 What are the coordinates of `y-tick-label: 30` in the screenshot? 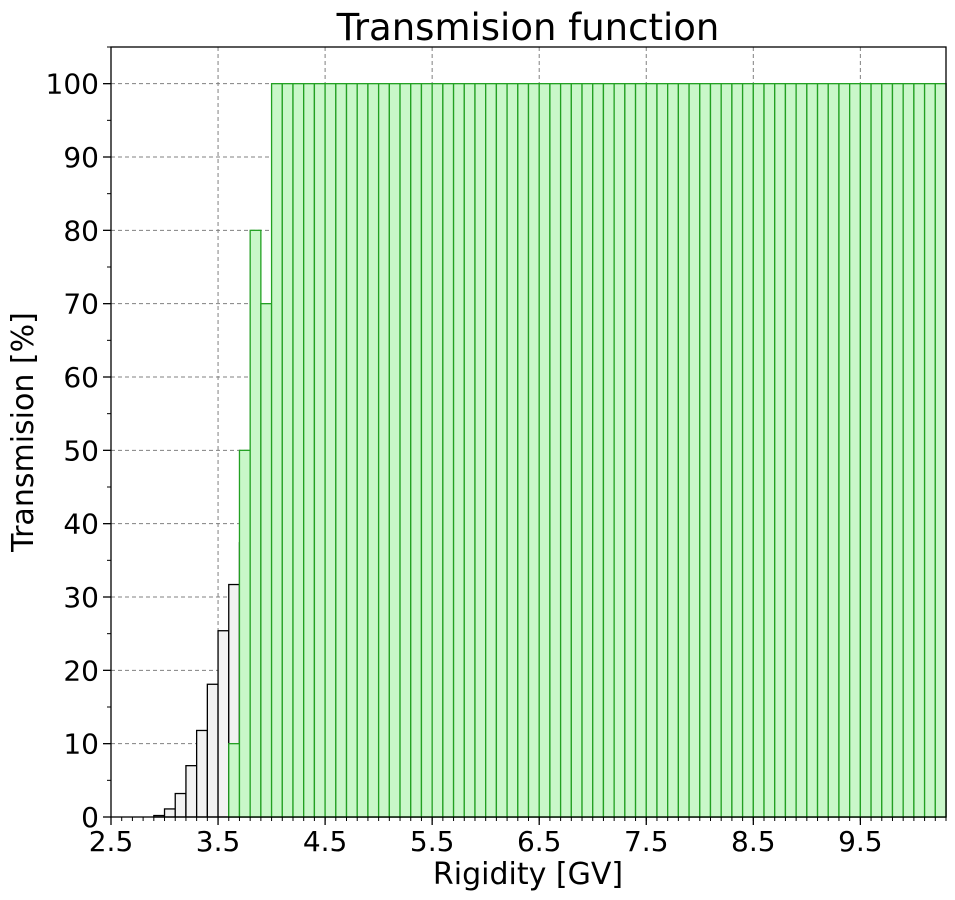 It's located at (81, 597).